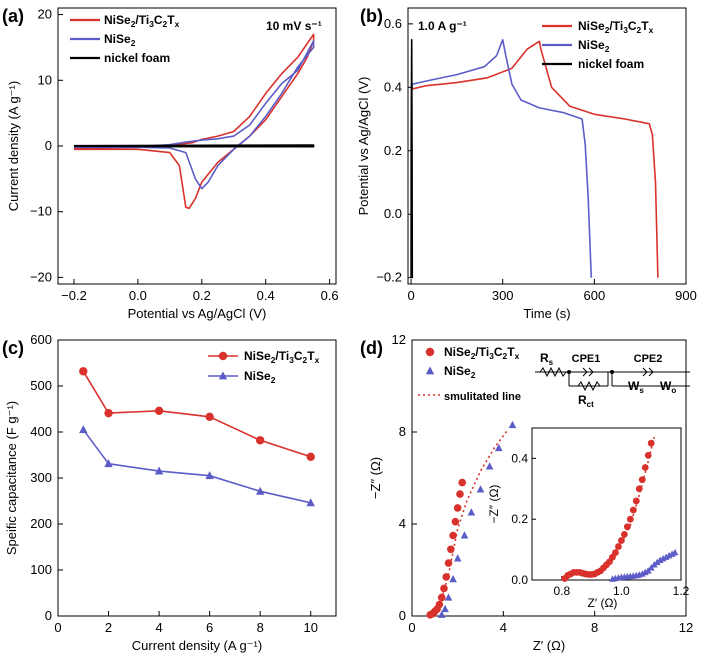 The height and width of the screenshot is (657, 701). I want to click on panel-a-xlabel: Potential vs Ag/AgCl (V), so click(197, 313).